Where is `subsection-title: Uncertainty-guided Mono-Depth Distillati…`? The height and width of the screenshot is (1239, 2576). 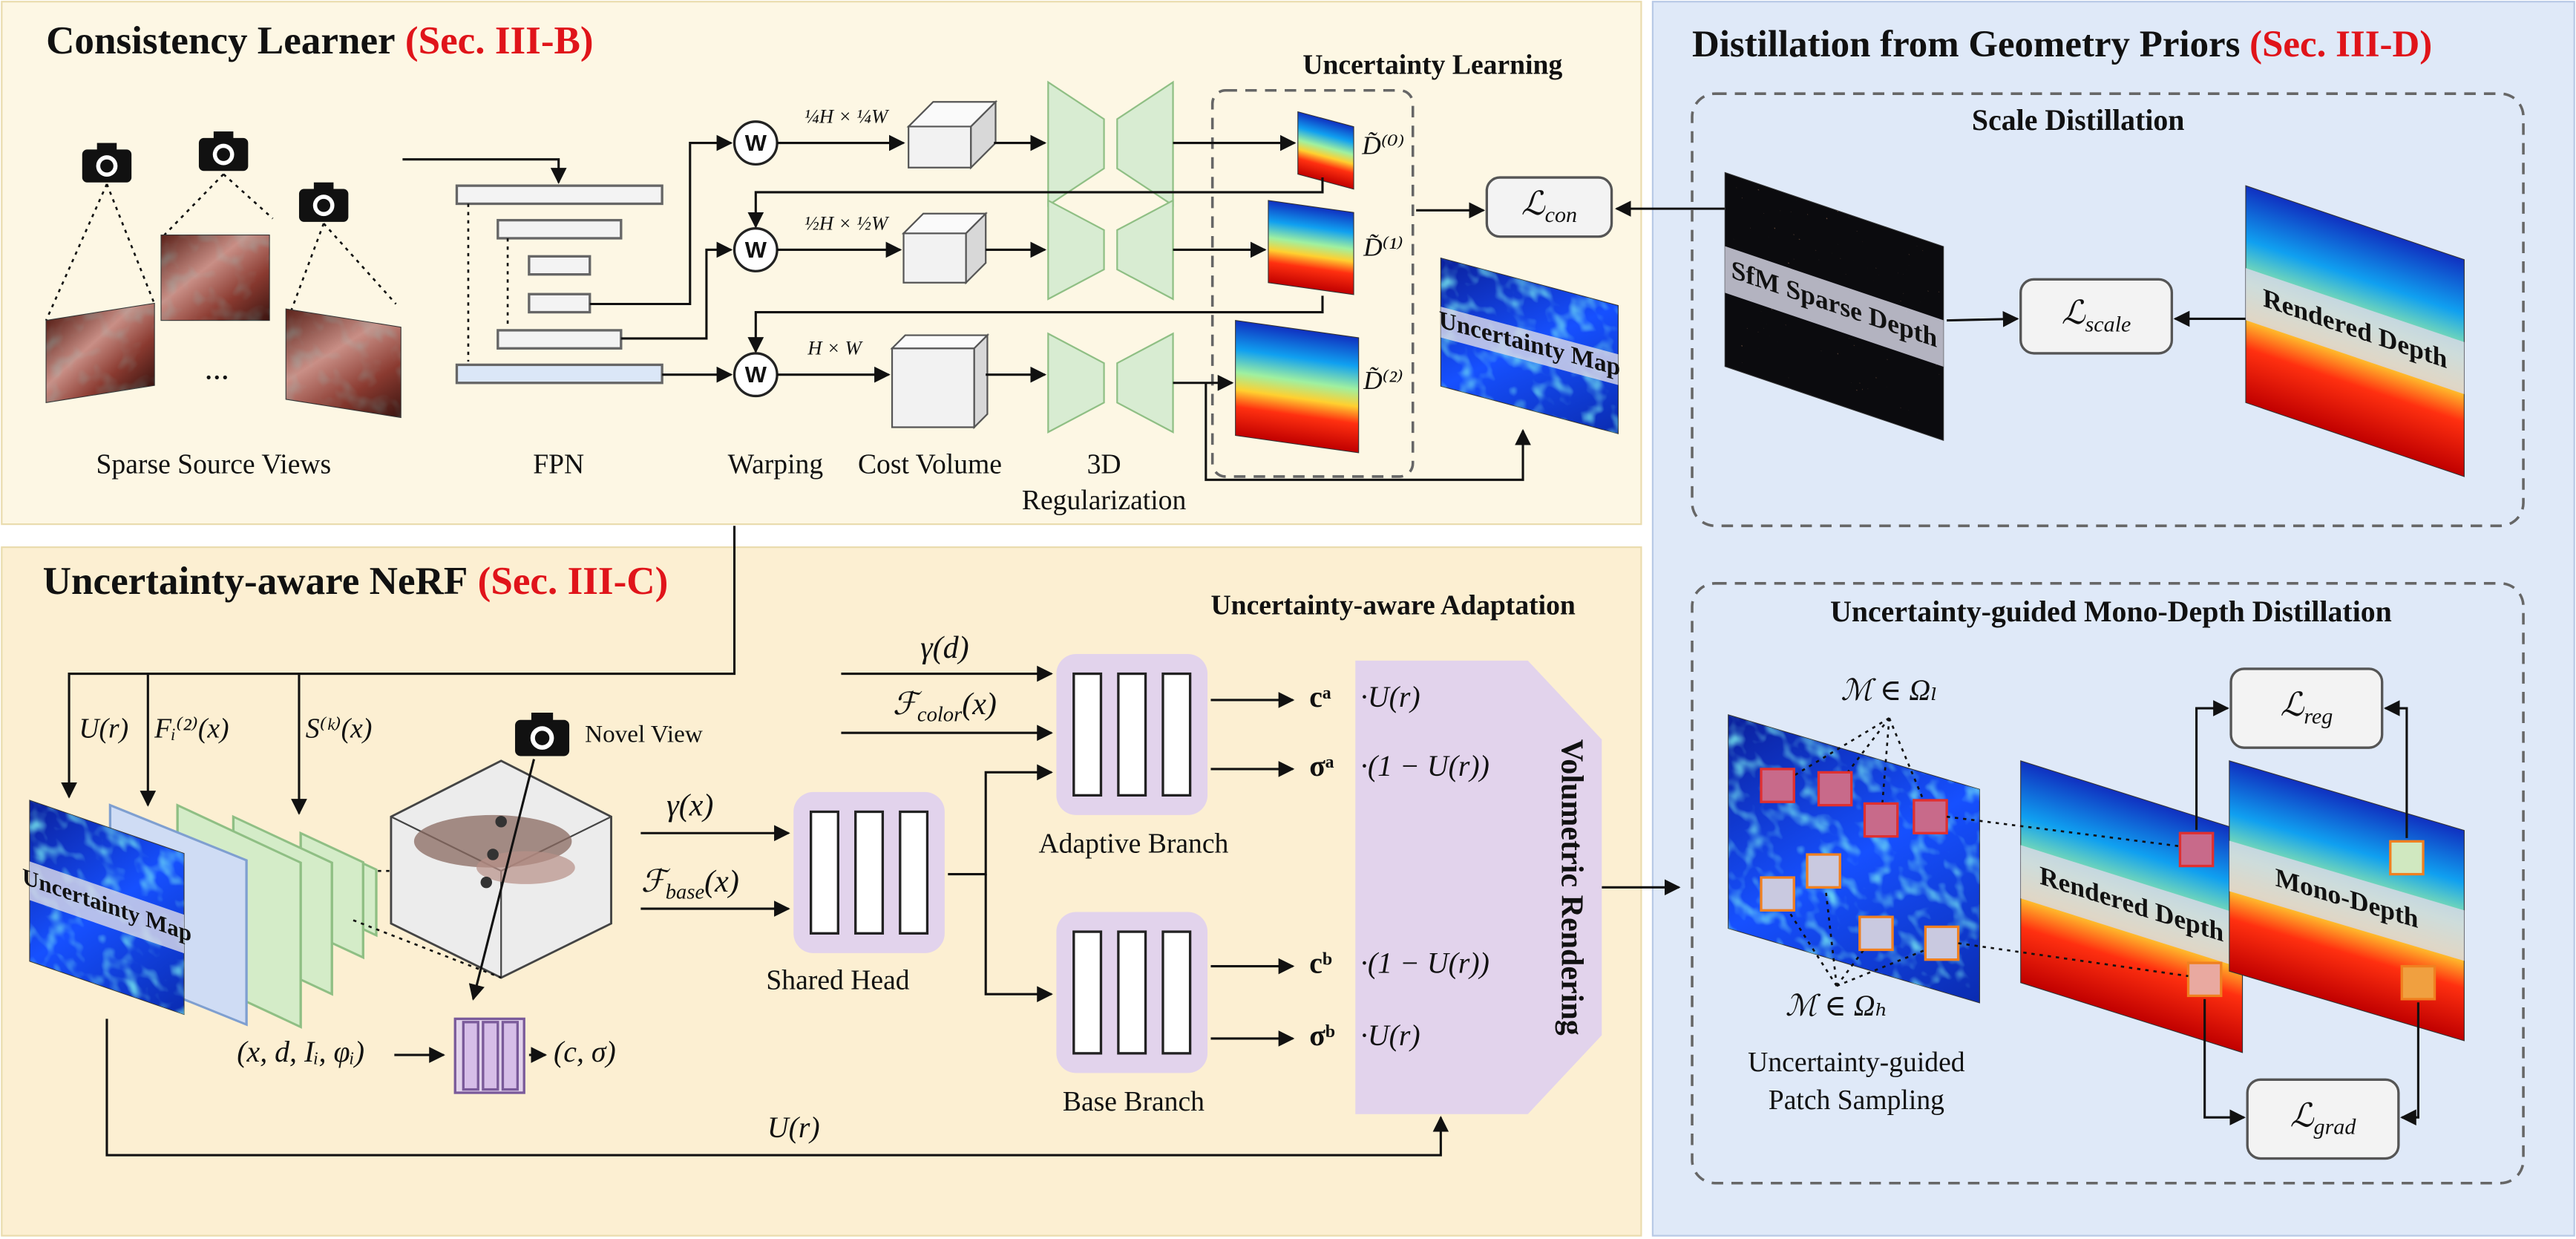
subsection-title: Uncertainty-guided Mono-Depth Distillati… is located at coordinates (2111, 611).